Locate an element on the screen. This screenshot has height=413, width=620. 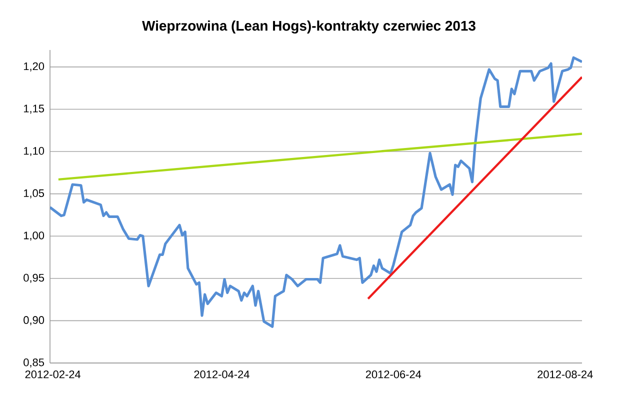
y-tick-label: 1,15 is located at coordinates (34, 109).